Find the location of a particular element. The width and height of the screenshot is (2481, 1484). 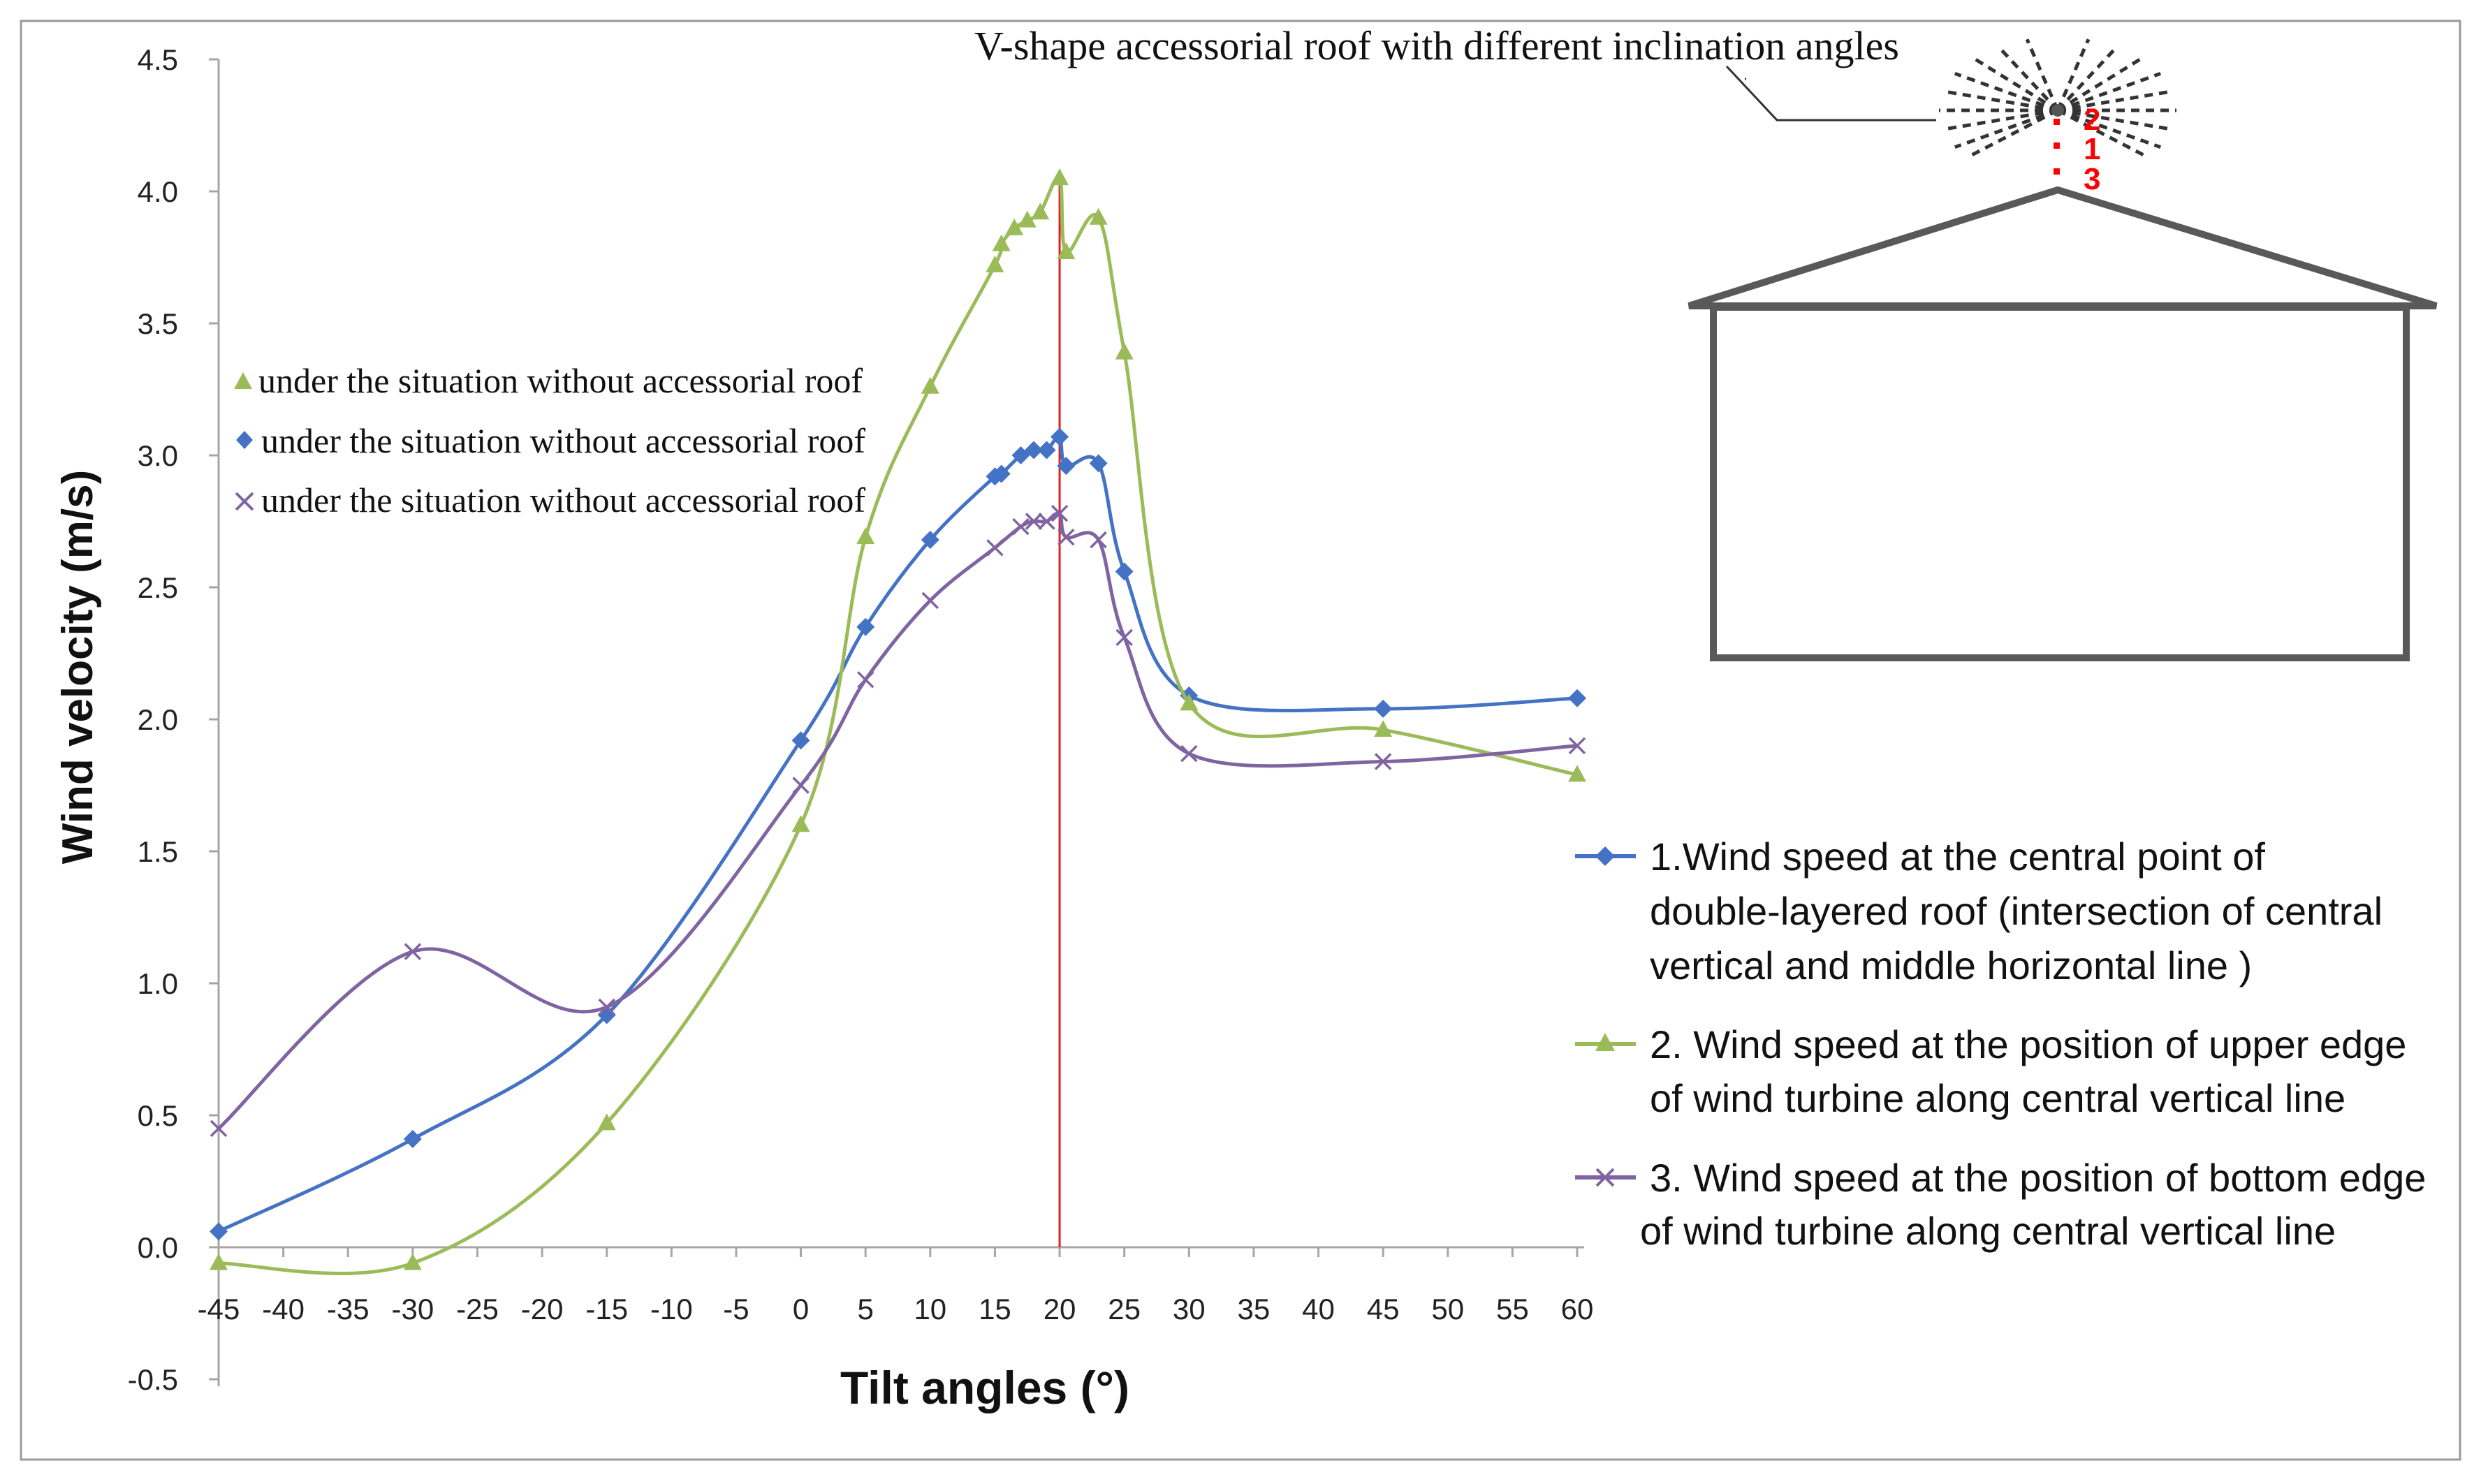

y-tick-label: -0.5 is located at coordinates (153, 1380).